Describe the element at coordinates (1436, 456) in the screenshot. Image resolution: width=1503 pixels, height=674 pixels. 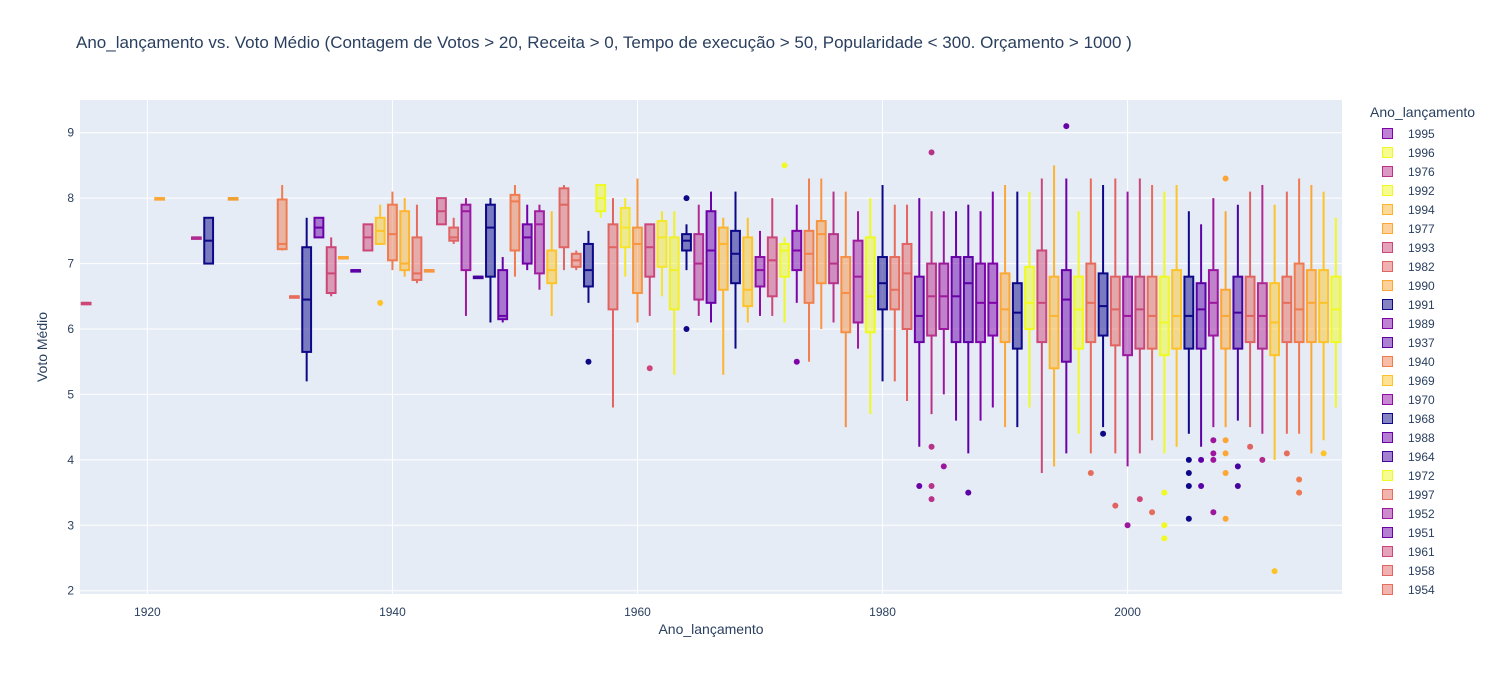
I see `legend-item: 1964` at that location.